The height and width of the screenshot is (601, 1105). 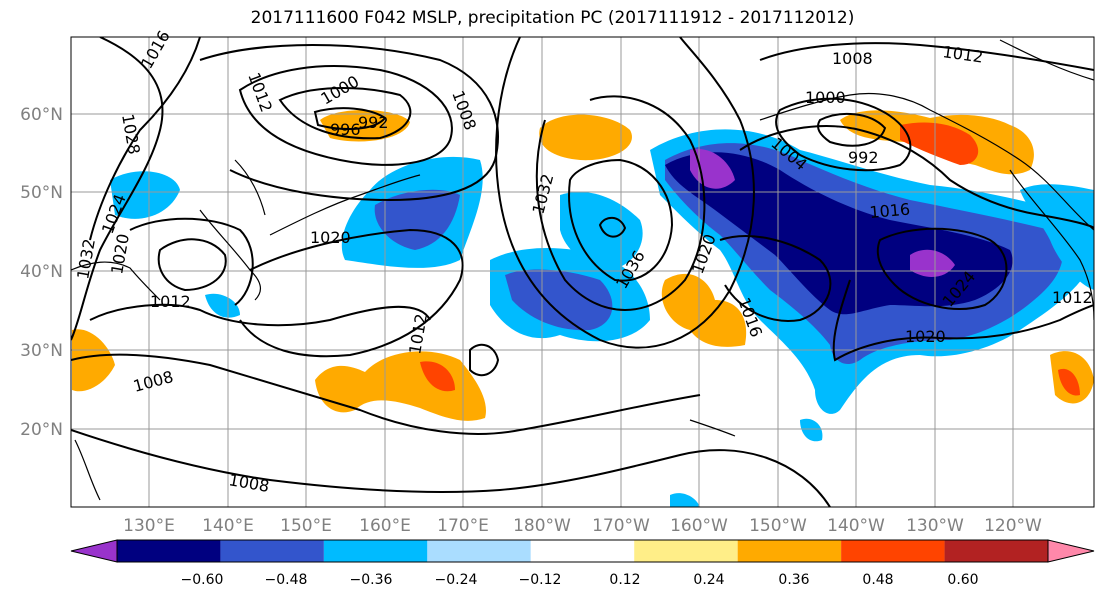 What do you see at coordinates (778, 526) in the screenshot?
I see `lon-label: 150°W` at bounding box center [778, 526].